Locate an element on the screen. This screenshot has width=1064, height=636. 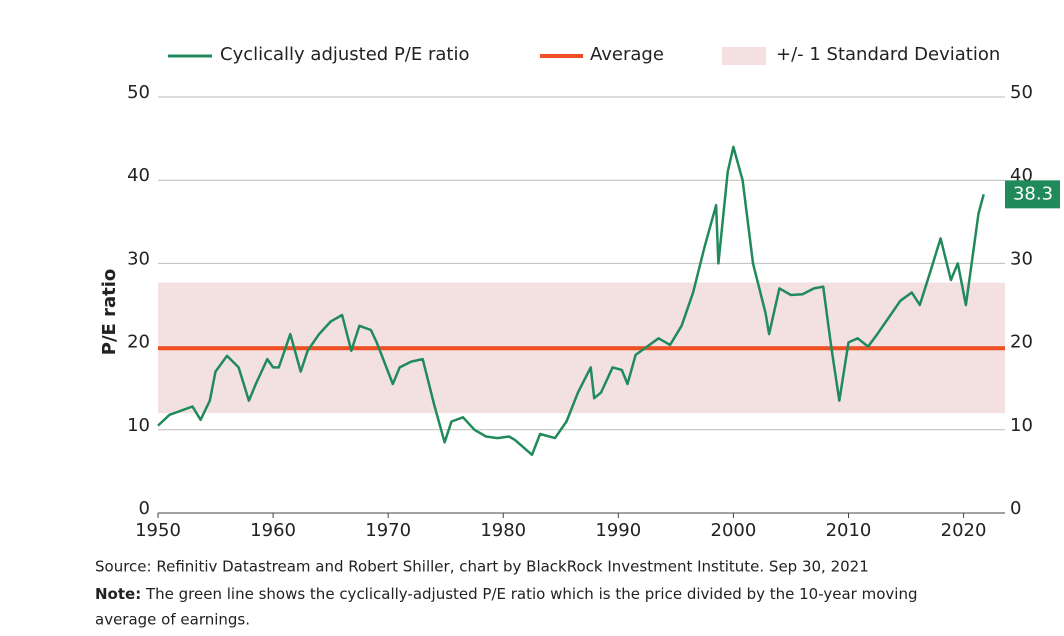
y-axis-label: P/E ratio is located at coordinates (109, 312).